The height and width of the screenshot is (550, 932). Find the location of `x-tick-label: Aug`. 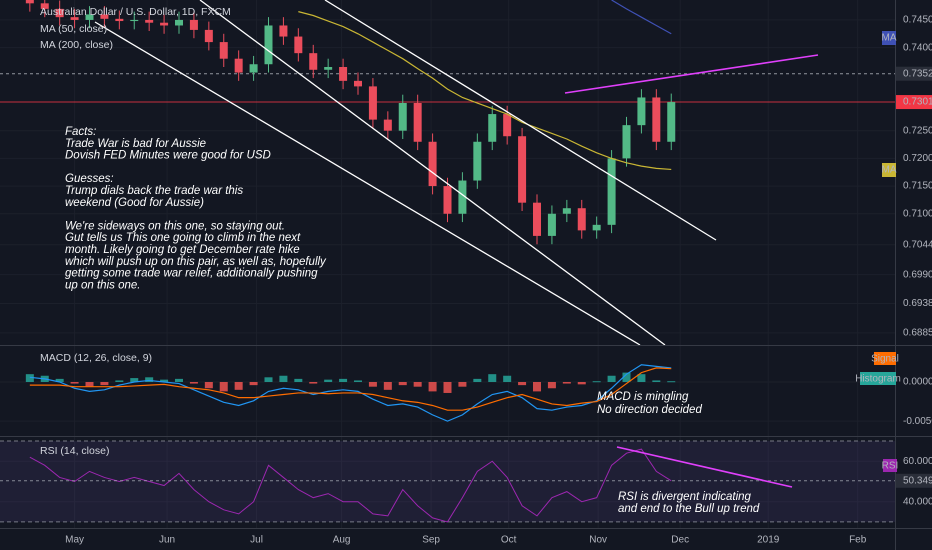

x-tick-label: Aug is located at coordinates (342, 540).